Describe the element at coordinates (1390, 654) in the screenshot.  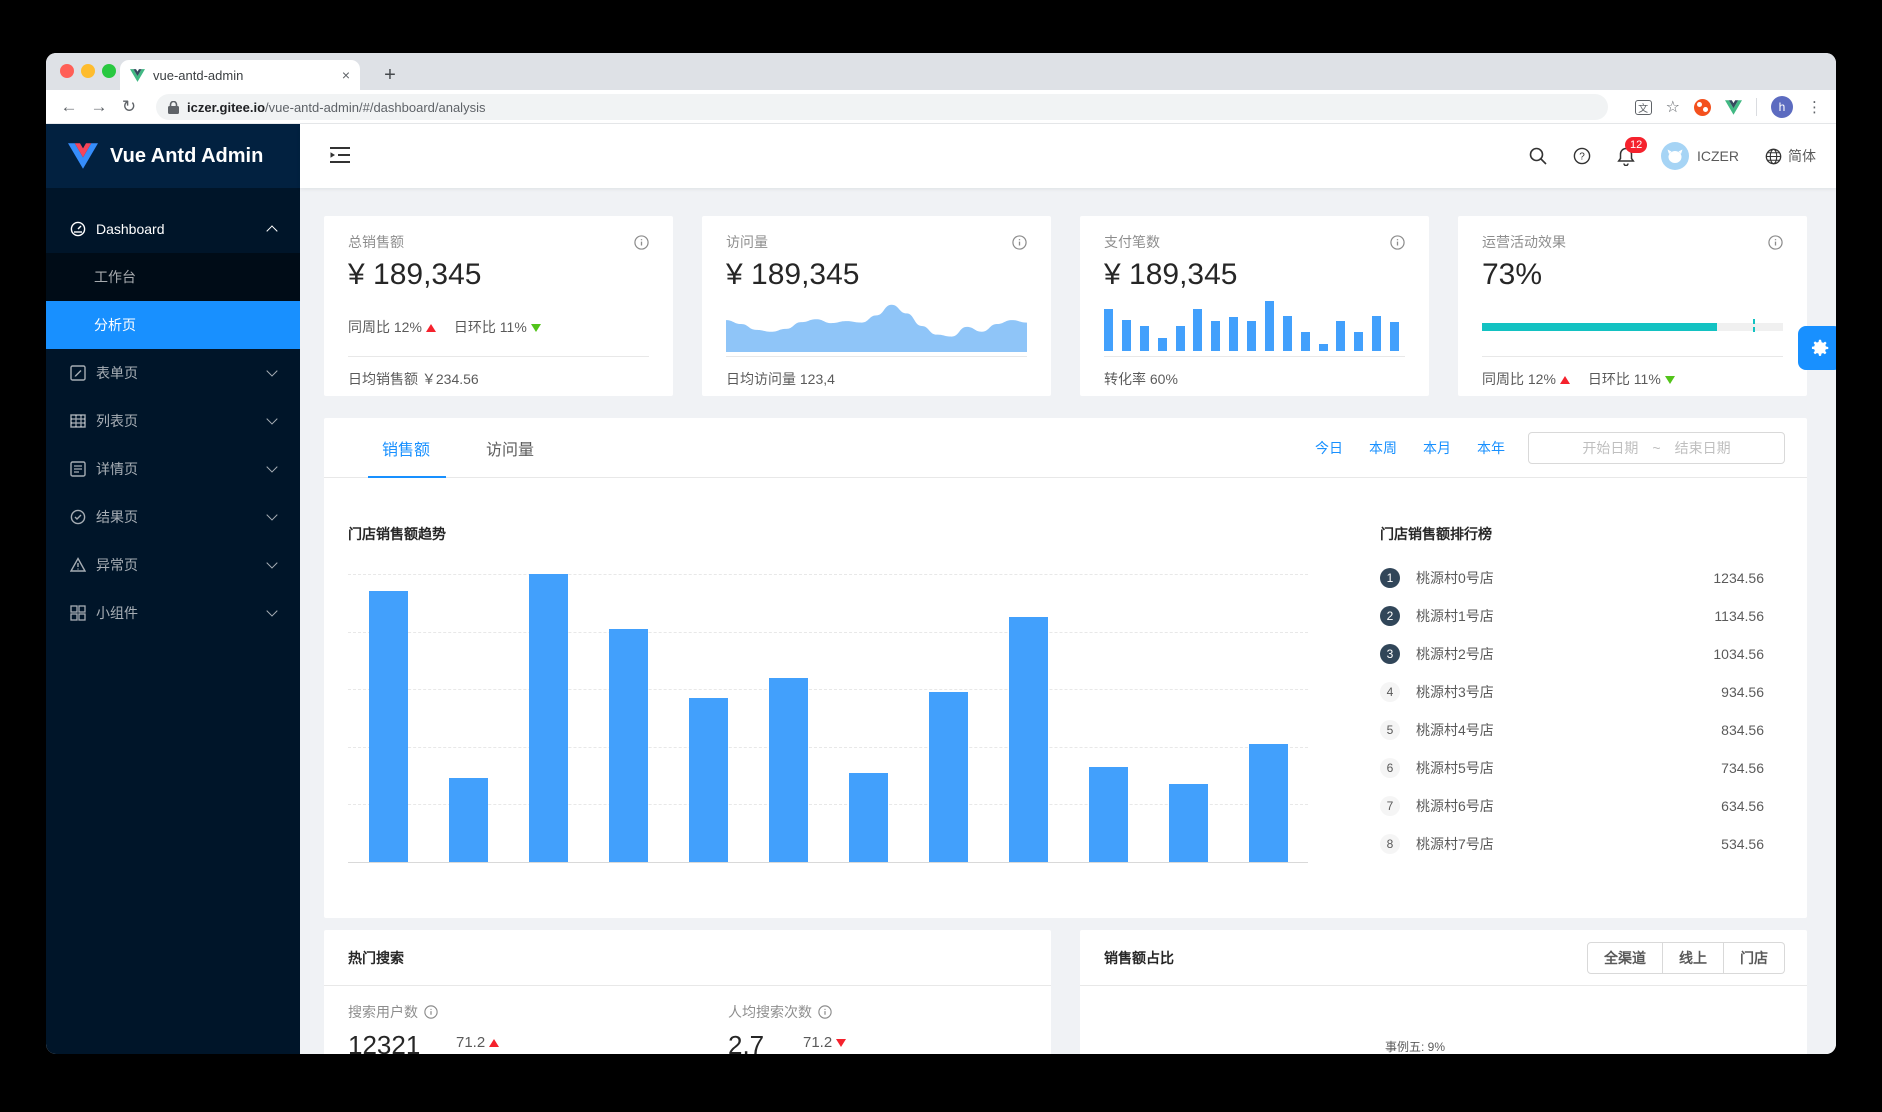
I see `rank-badge: 3` at that location.